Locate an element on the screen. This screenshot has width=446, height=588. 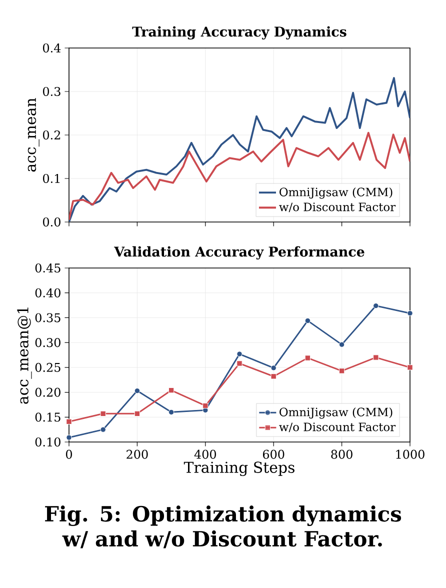
x-axis-title: Training Steps is located at coordinates (239, 469).